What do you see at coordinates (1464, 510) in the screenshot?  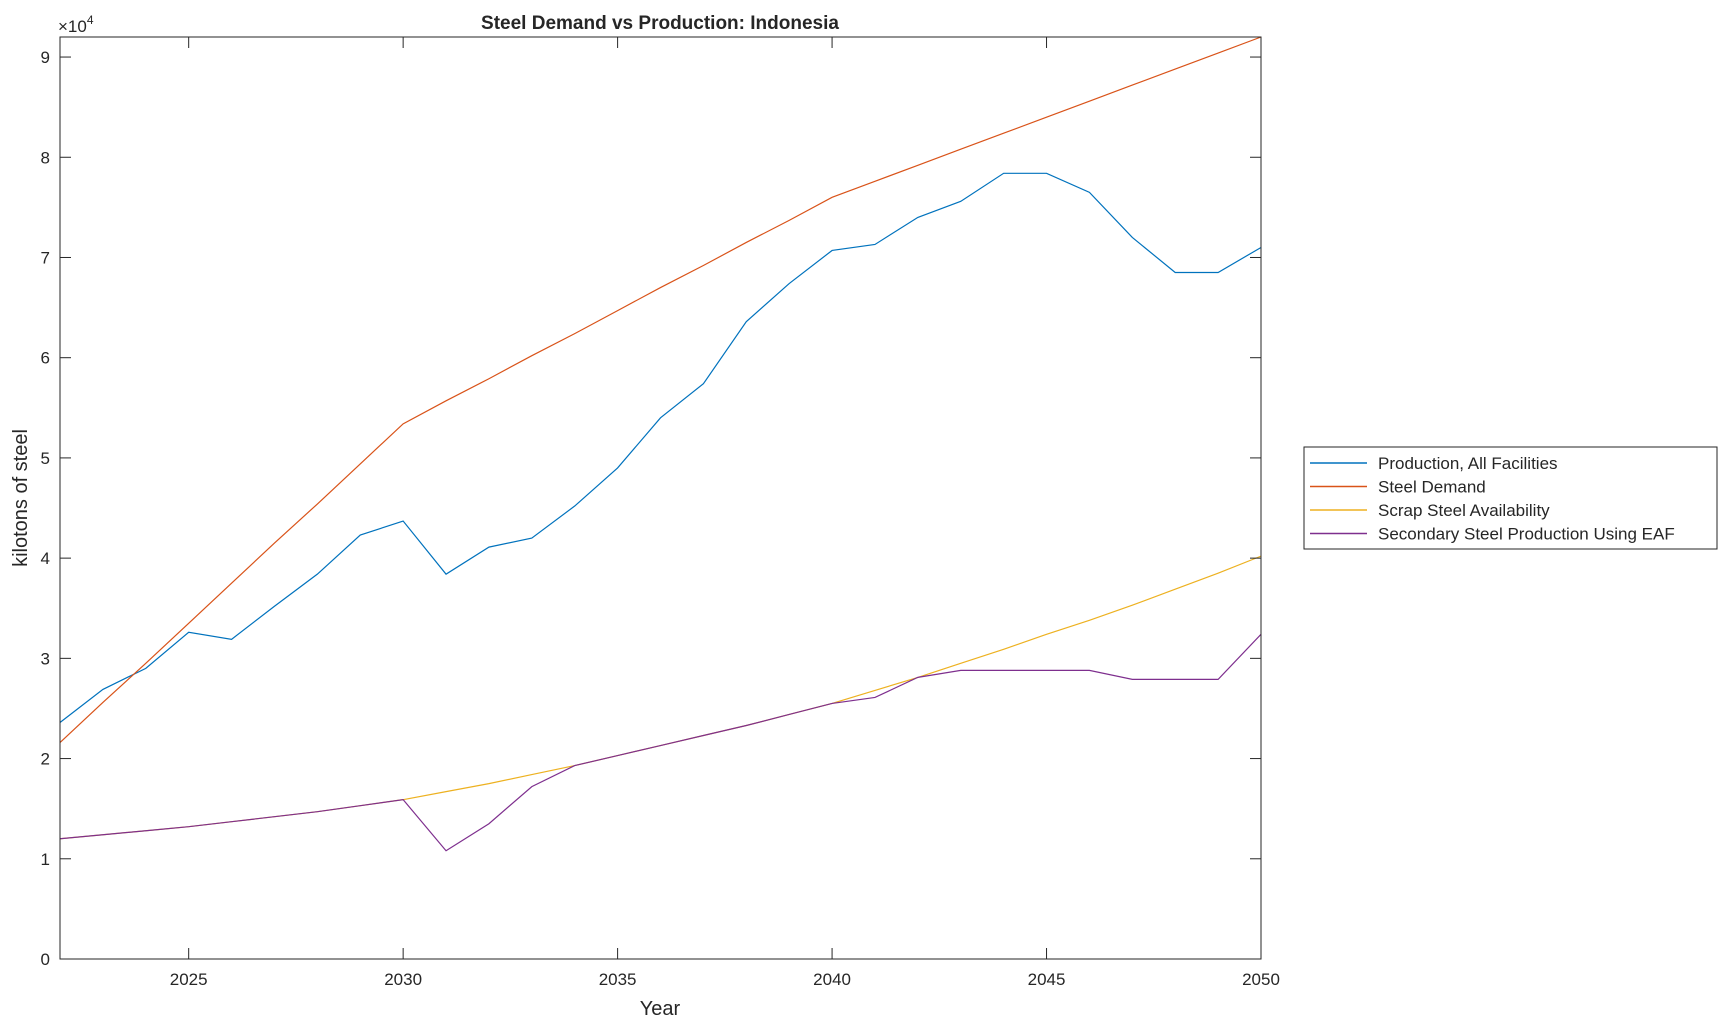 I see `legend-label: Scrap Steel Availability` at bounding box center [1464, 510].